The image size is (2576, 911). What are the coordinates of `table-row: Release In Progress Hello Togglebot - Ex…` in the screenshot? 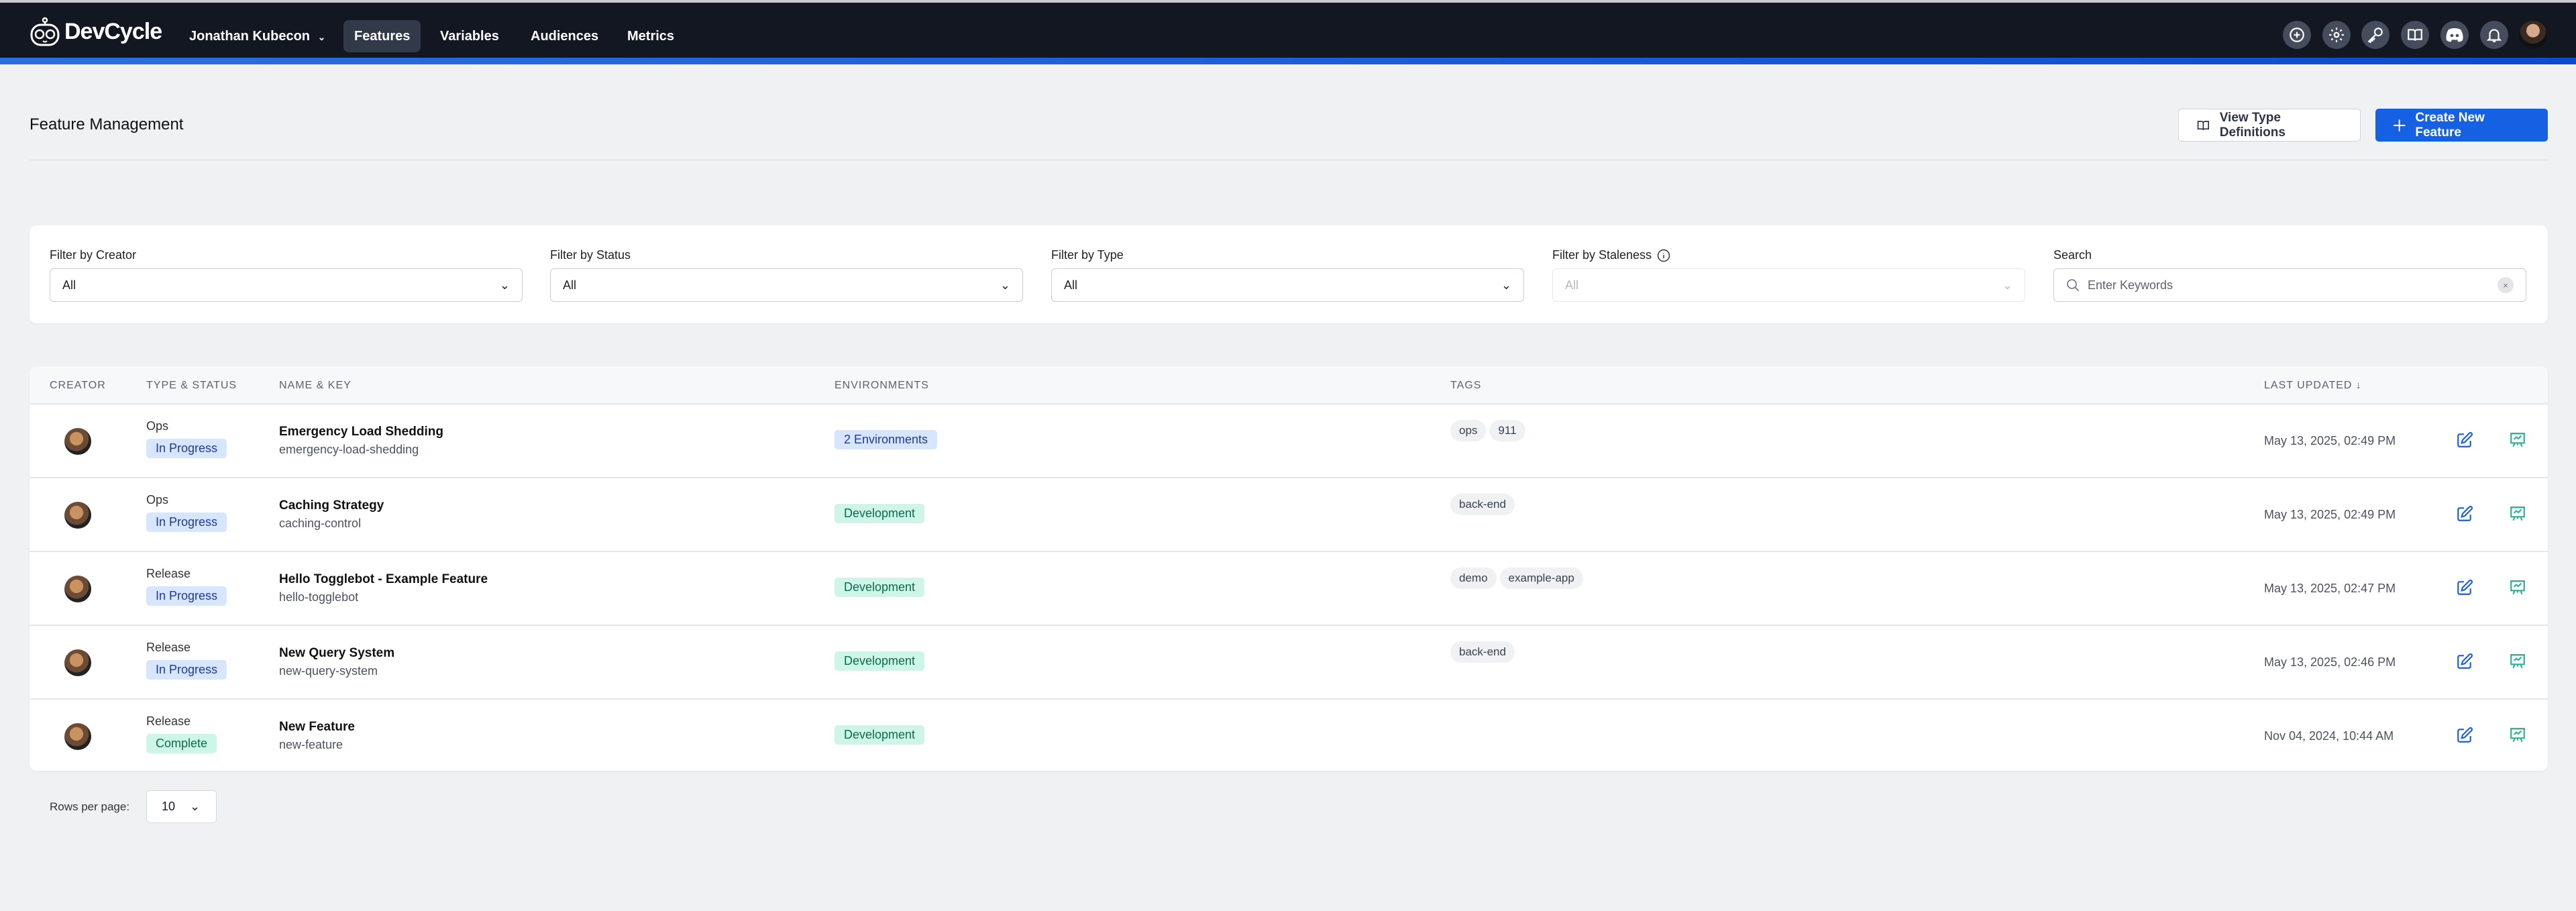 It's located at (1289, 589).